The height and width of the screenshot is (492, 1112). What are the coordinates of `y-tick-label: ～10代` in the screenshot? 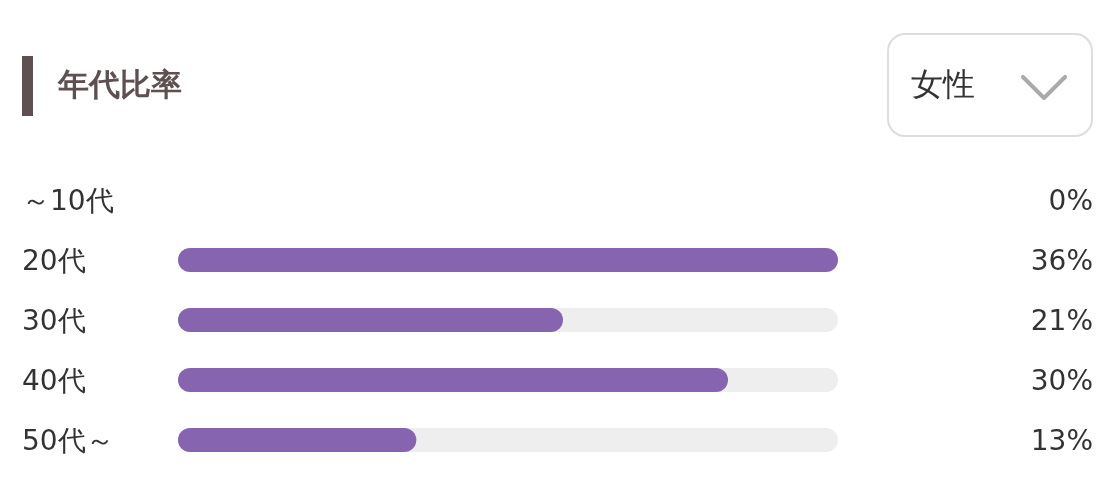 It's located at (68, 200).